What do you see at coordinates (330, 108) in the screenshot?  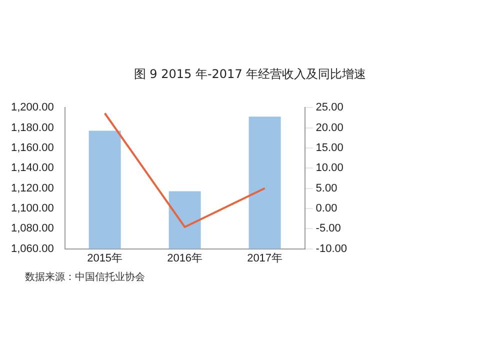 I see `y2-tick-label: 25.00` at bounding box center [330, 108].